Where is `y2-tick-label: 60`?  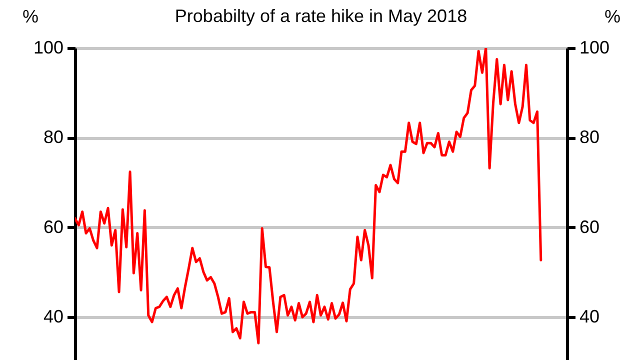
y2-tick-label: 60 is located at coordinates (590, 226).